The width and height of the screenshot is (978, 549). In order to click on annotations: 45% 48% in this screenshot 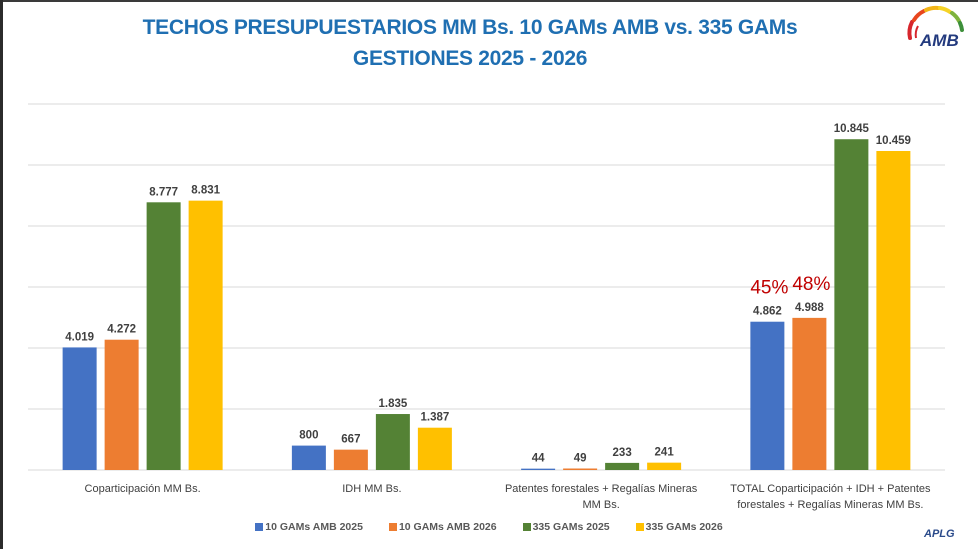, I will do `click(790, 286)`.